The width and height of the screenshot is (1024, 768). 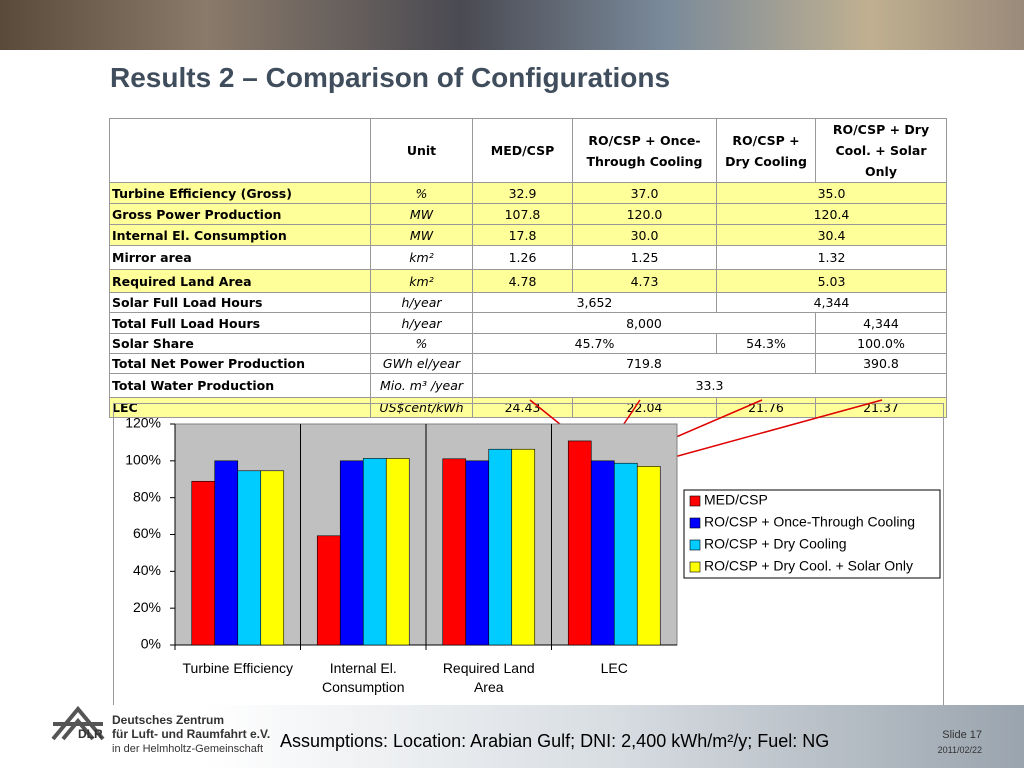 I want to click on table-row: Gross Power Production MW 107.8 120.0 120.4, so click(x=528, y=214).